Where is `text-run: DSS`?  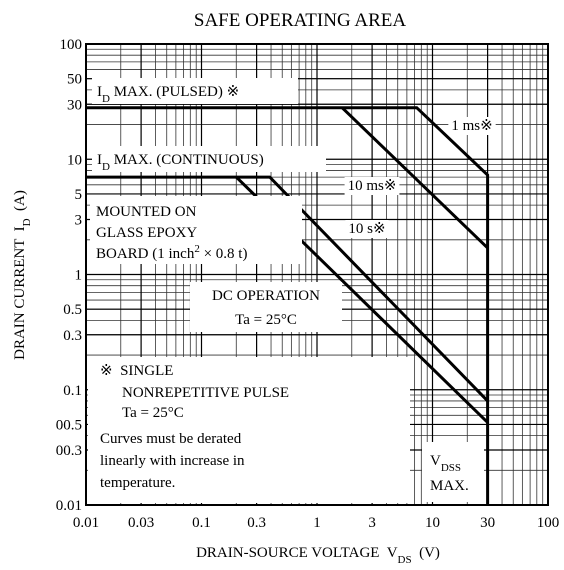
text-run: DSS is located at coordinates (451, 468).